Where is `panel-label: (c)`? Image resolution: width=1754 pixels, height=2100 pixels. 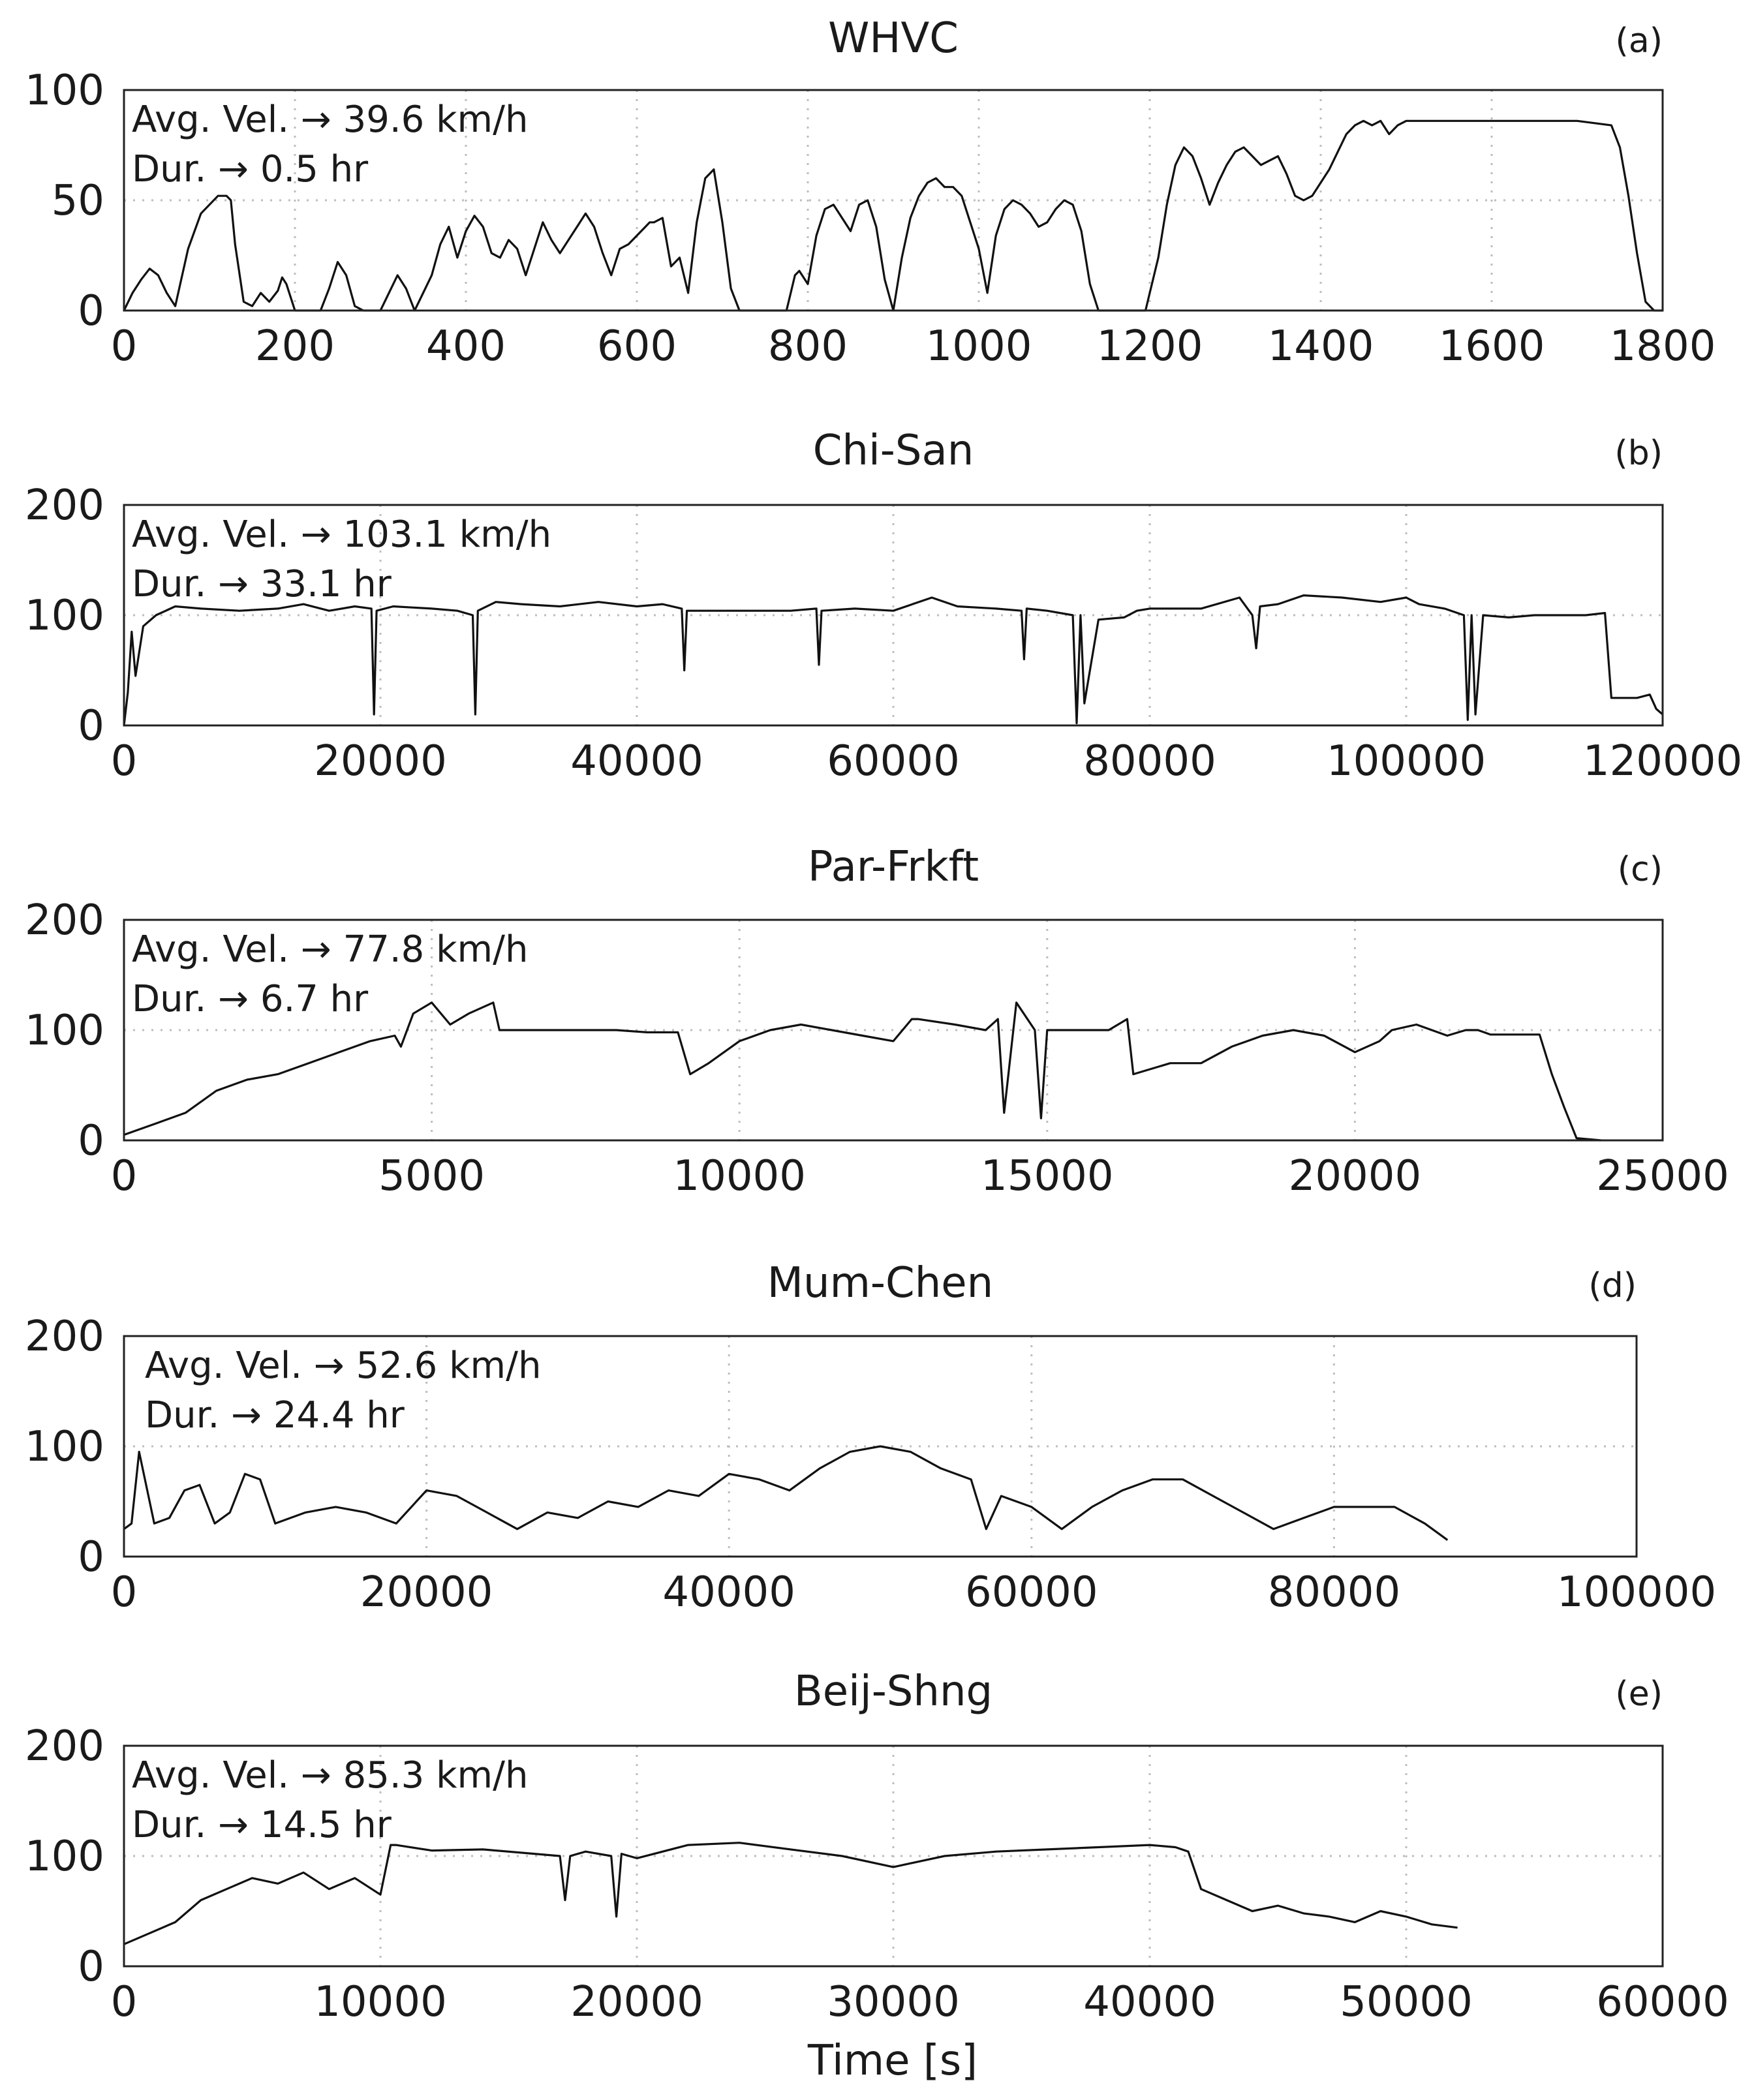 panel-label: (c) is located at coordinates (1640, 869).